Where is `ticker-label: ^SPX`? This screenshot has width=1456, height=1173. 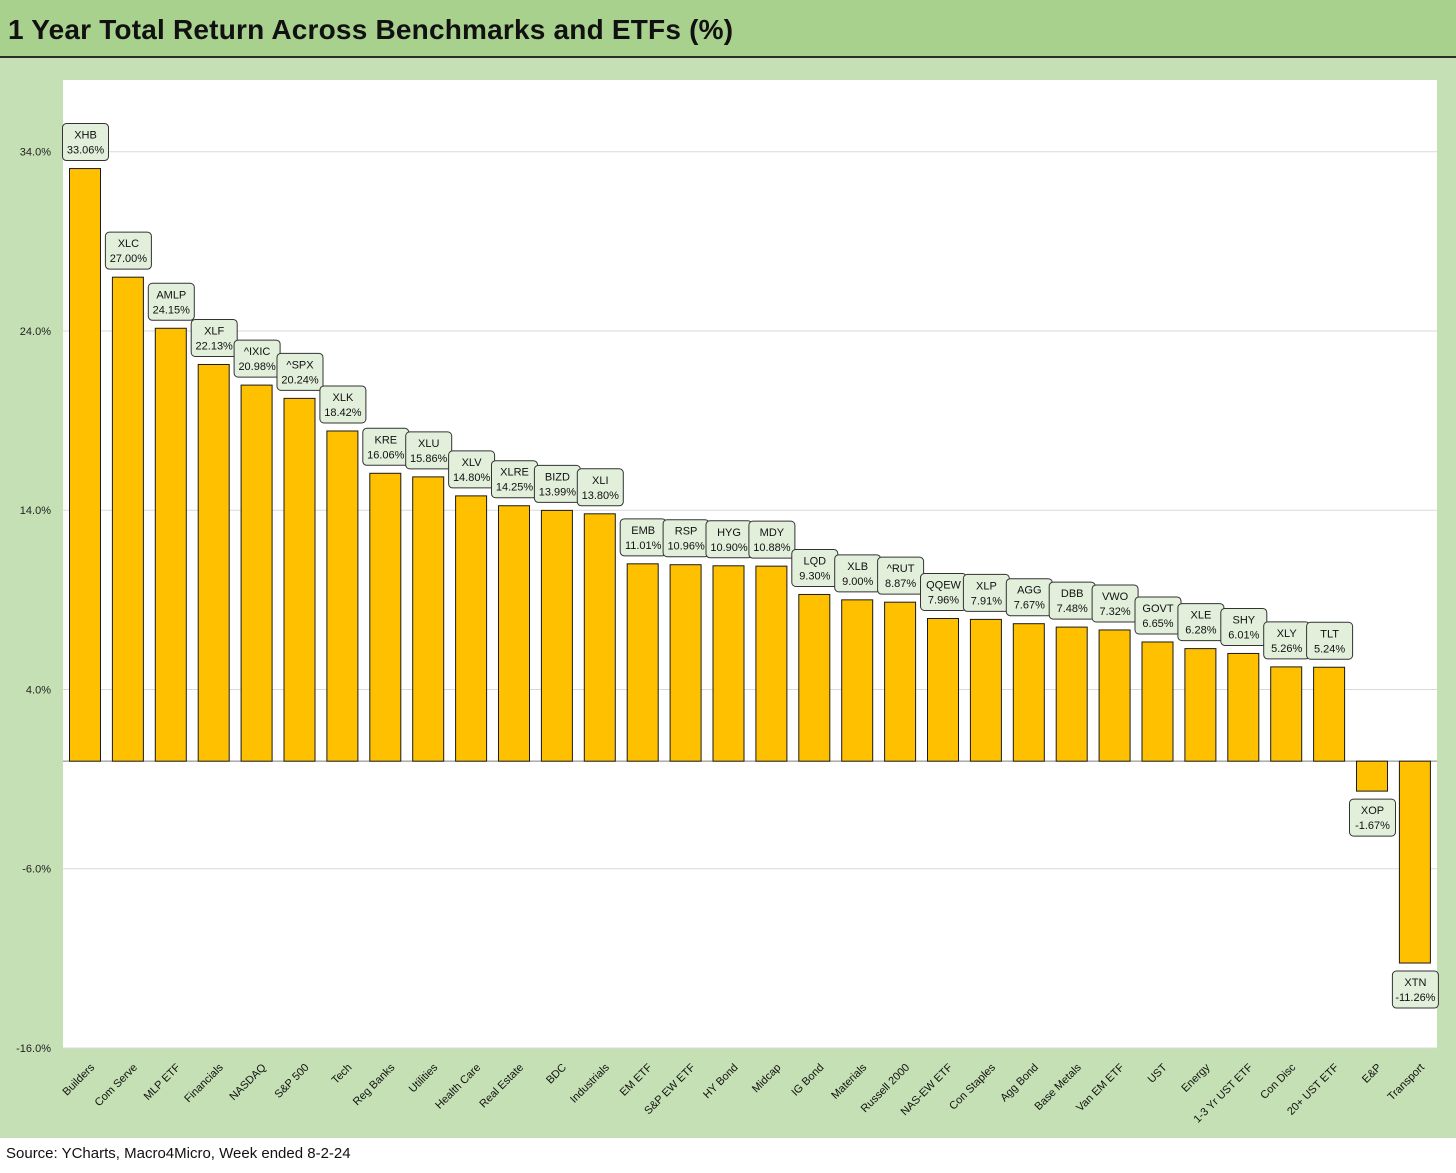 ticker-label: ^SPX is located at coordinates (300, 365).